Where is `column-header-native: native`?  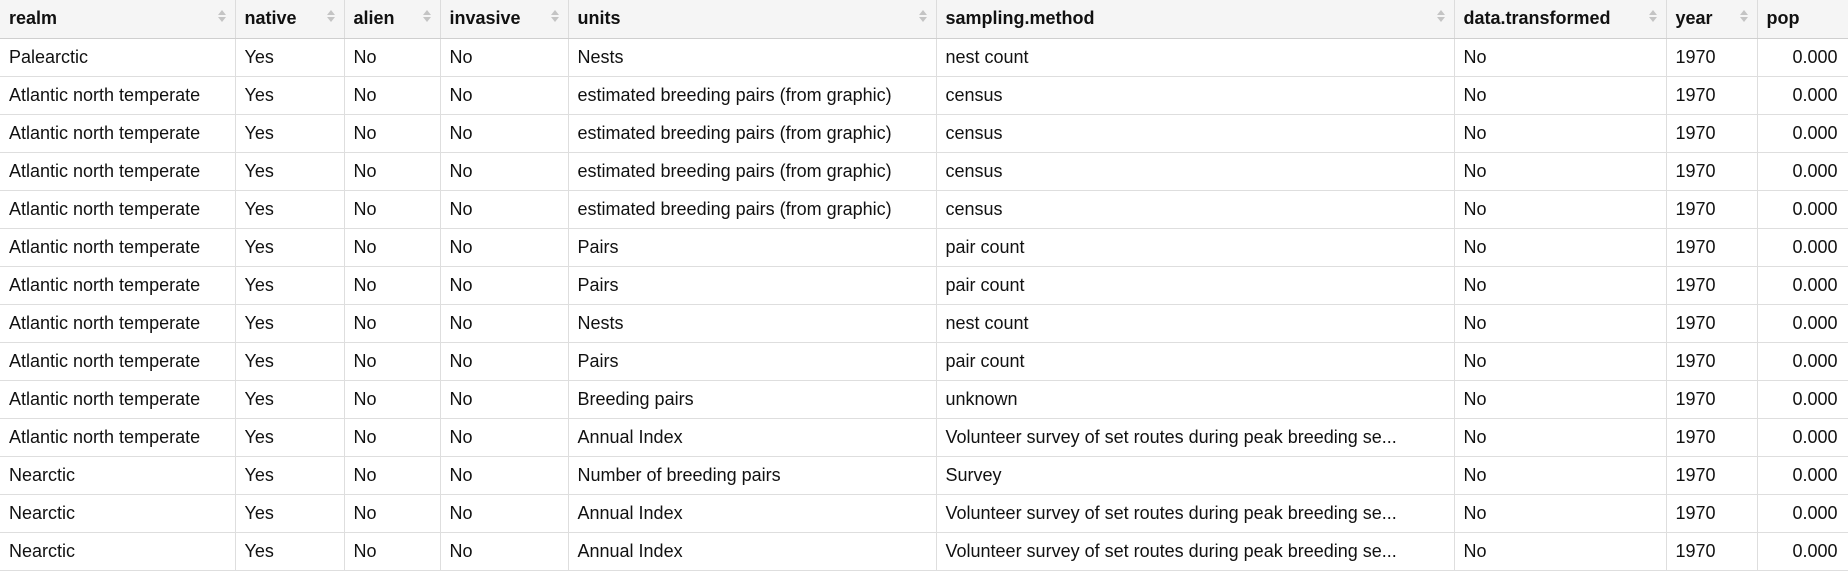
column-header-native: native is located at coordinates (290, 19).